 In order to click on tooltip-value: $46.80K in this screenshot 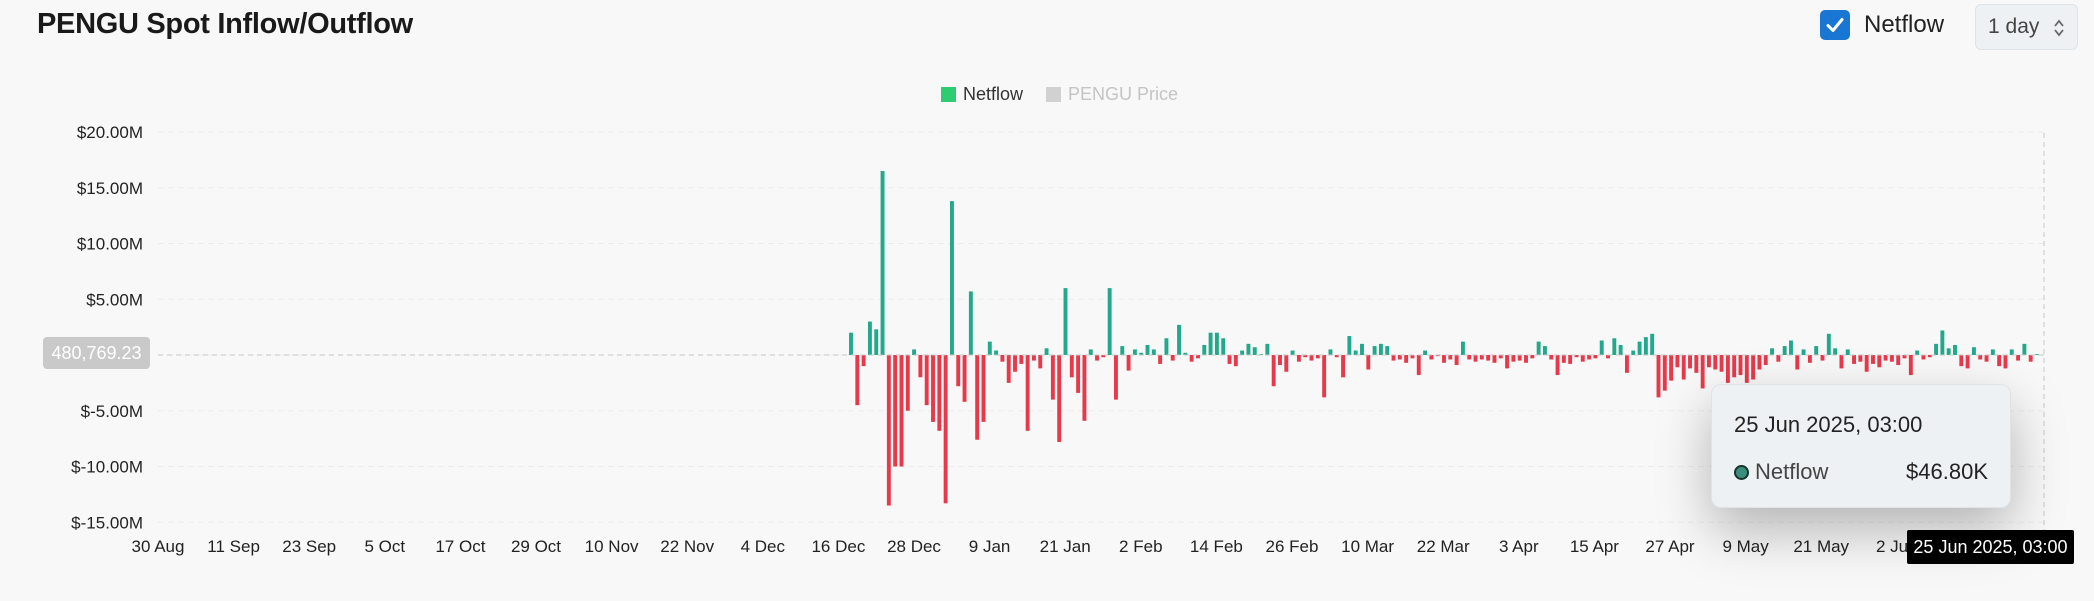, I will do `click(1947, 471)`.